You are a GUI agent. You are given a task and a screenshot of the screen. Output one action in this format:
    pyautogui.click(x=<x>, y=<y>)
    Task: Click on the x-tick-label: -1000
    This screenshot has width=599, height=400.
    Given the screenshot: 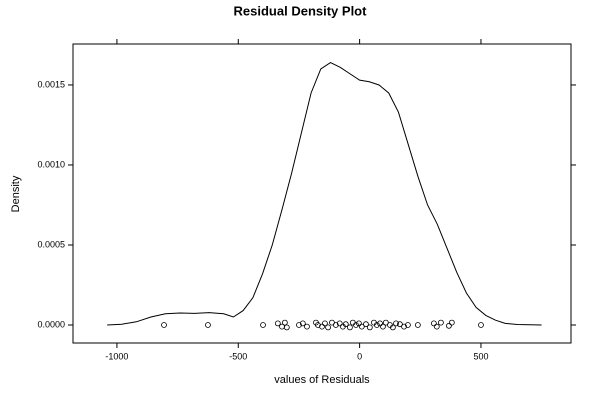 What is the action you would take?
    pyautogui.click(x=116, y=356)
    